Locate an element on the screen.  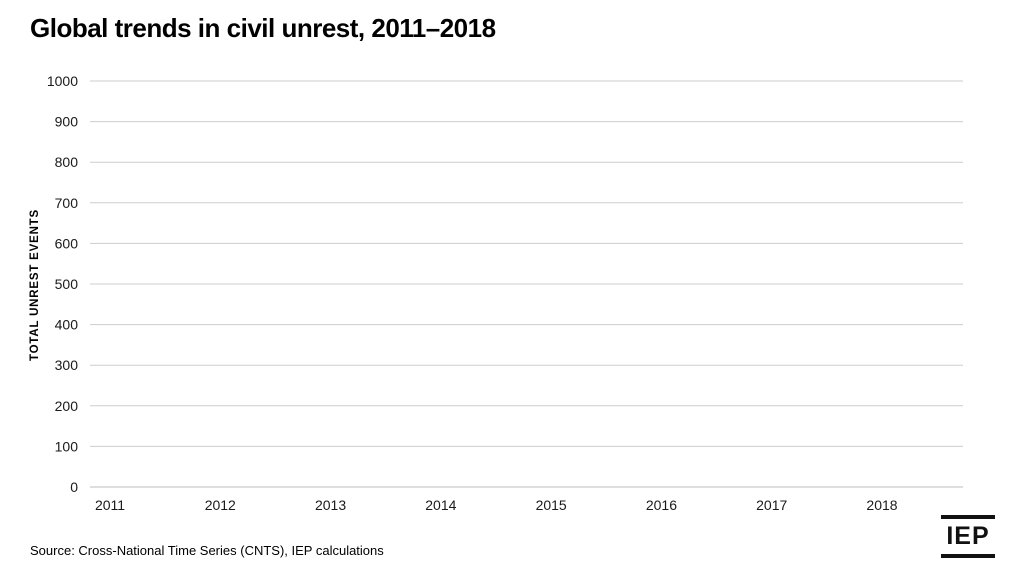
iep-logo: IEP is located at coordinates (968, 536).